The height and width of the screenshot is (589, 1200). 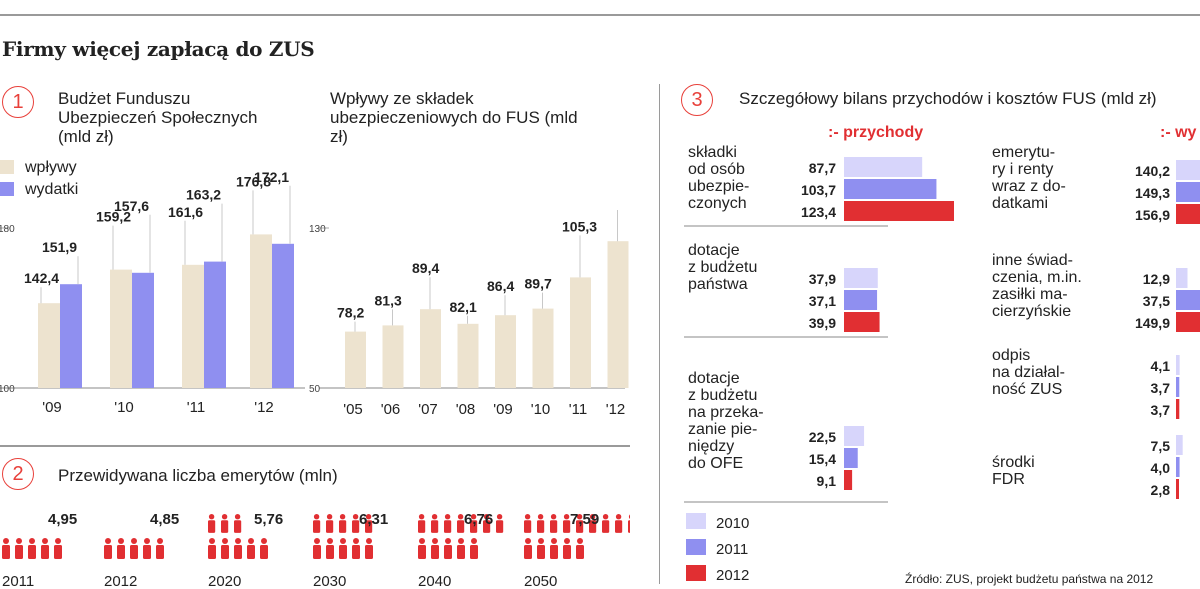 I want to click on expense-label: środki, so click(x=1013, y=462).